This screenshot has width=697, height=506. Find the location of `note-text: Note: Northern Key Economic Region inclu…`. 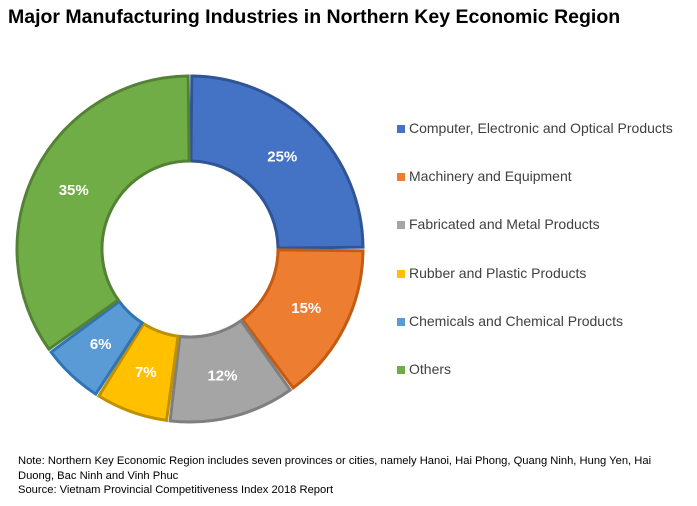

note-text: Note: Northern Key Economic Region inclu… is located at coordinates (335, 468).